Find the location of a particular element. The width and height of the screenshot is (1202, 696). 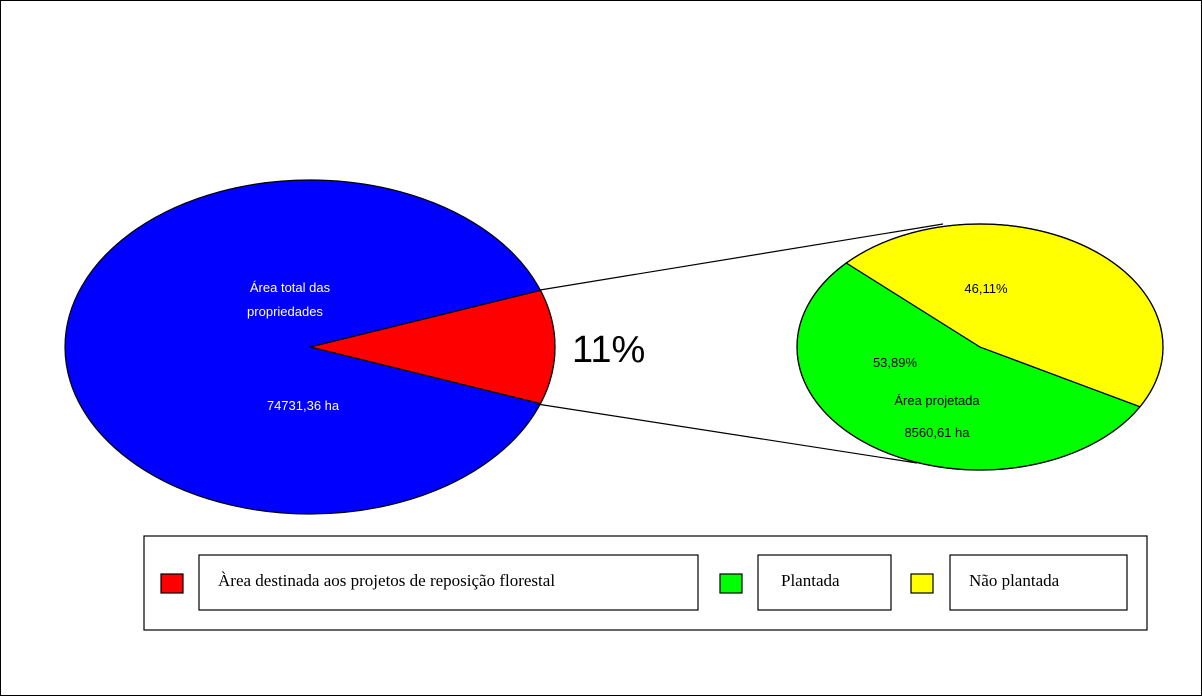

legend-label-box-area-destinada is located at coordinates (448, 582).